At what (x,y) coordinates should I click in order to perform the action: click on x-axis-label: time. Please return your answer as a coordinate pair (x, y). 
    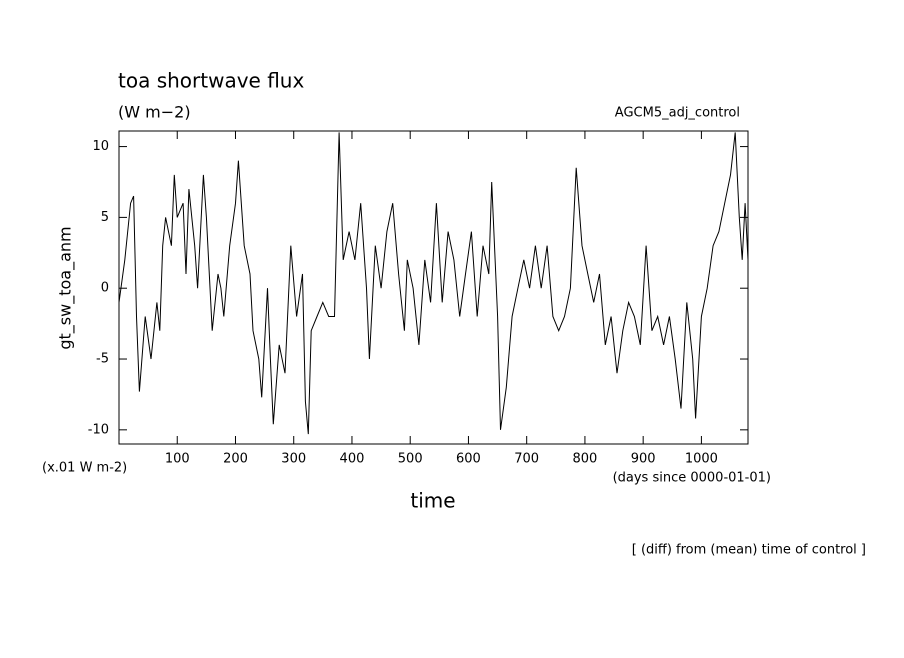
    Looking at the image, I should click on (432, 501).